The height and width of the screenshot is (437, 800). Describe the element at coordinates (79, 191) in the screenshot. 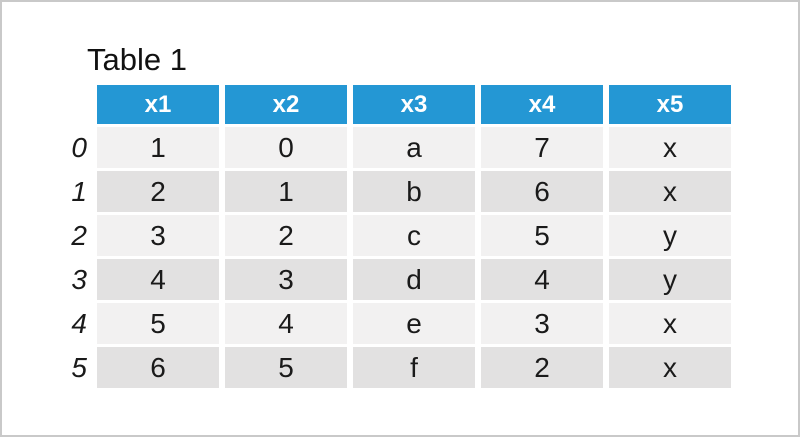

I see `row-index: 1` at that location.